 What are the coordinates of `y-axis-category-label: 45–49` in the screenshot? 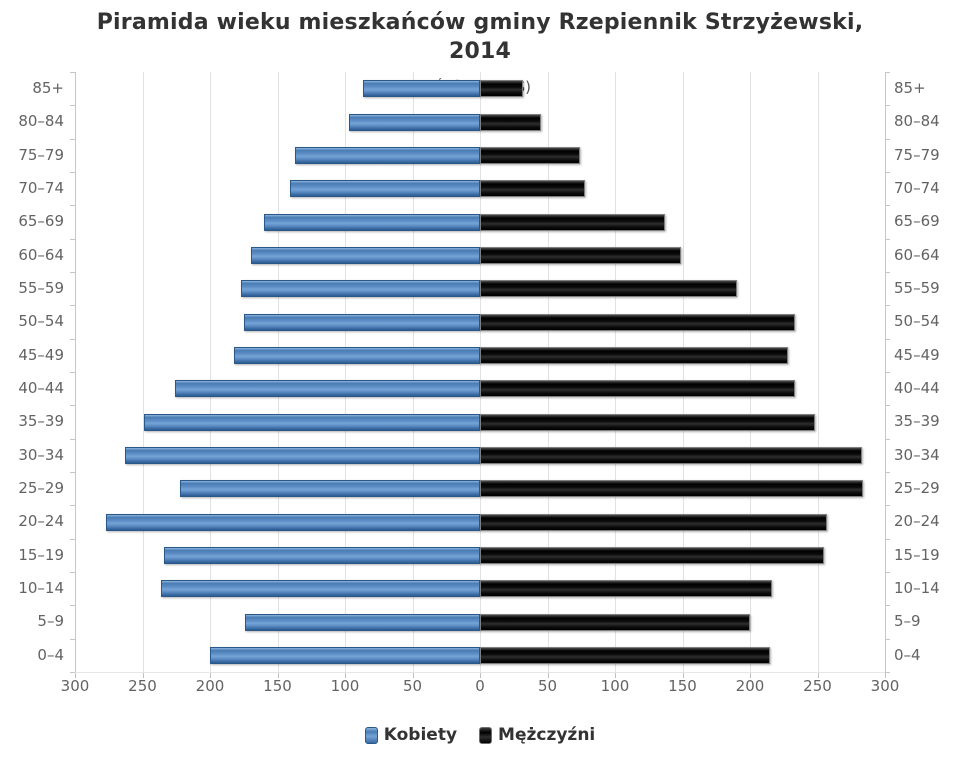 It's located at (41, 354).